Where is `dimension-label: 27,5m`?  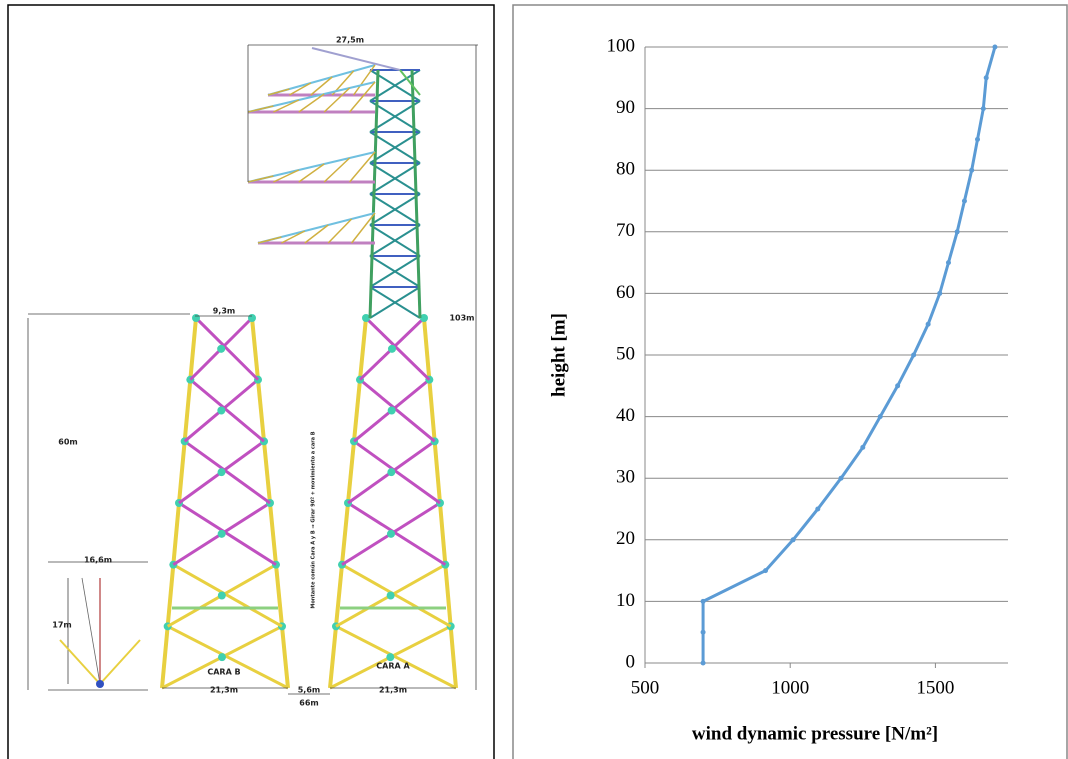
dimension-label: 27,5m is located at coordinates (350, 40).